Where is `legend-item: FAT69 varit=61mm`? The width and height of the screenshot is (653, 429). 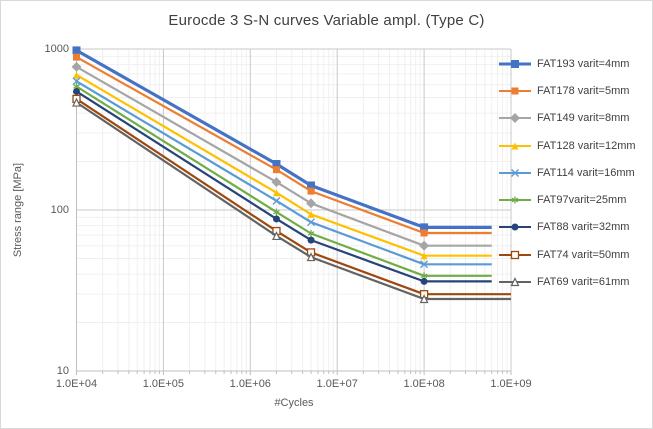
legend-item: FAT69 varit=61mm is located at coordinates (575, 281).